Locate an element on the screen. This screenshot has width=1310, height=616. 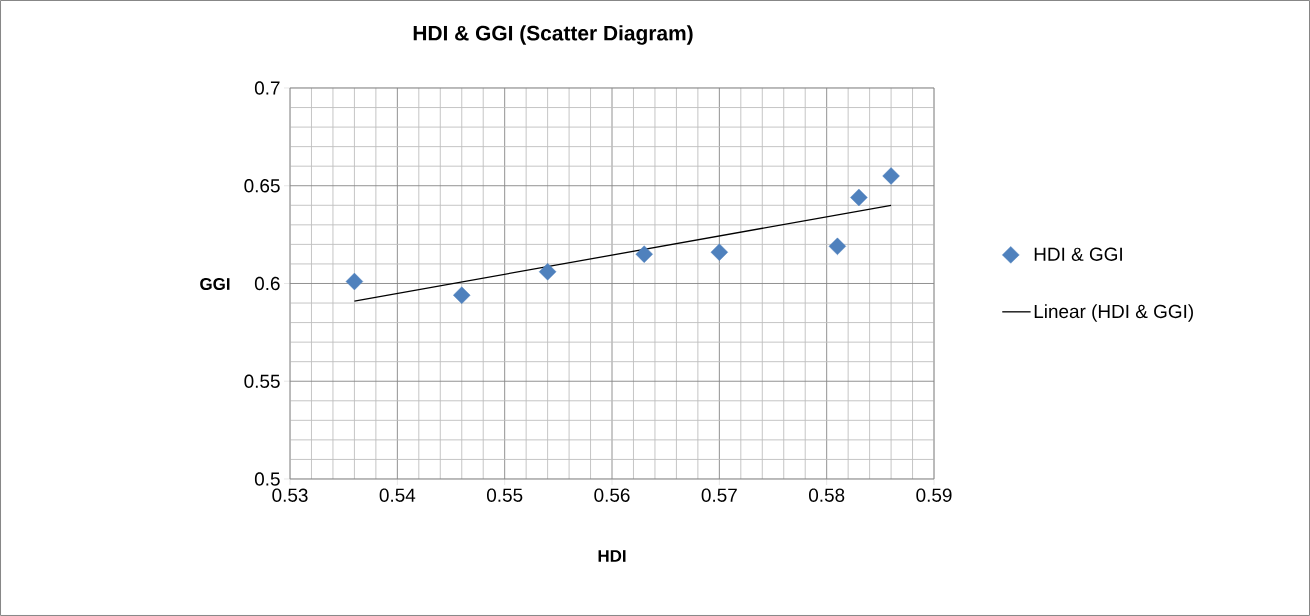
legend-label: Linear (HDI & GGI) is located at coordinates (1113, 313).